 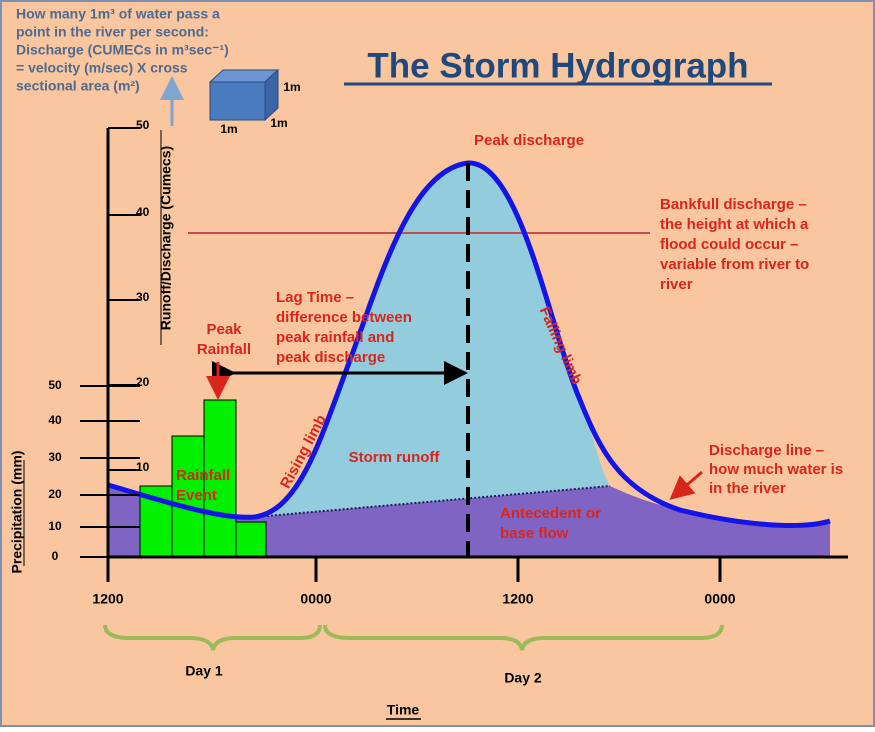 I want to click on precip-tick-label: 30, so click(x=55, y=457).